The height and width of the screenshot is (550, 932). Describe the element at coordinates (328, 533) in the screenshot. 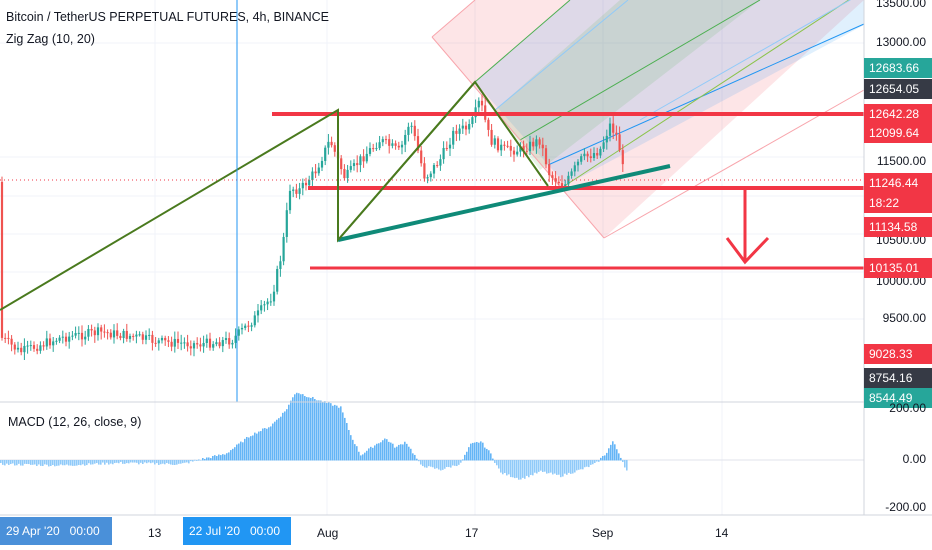

I see `time-tick: Aug` at that location.